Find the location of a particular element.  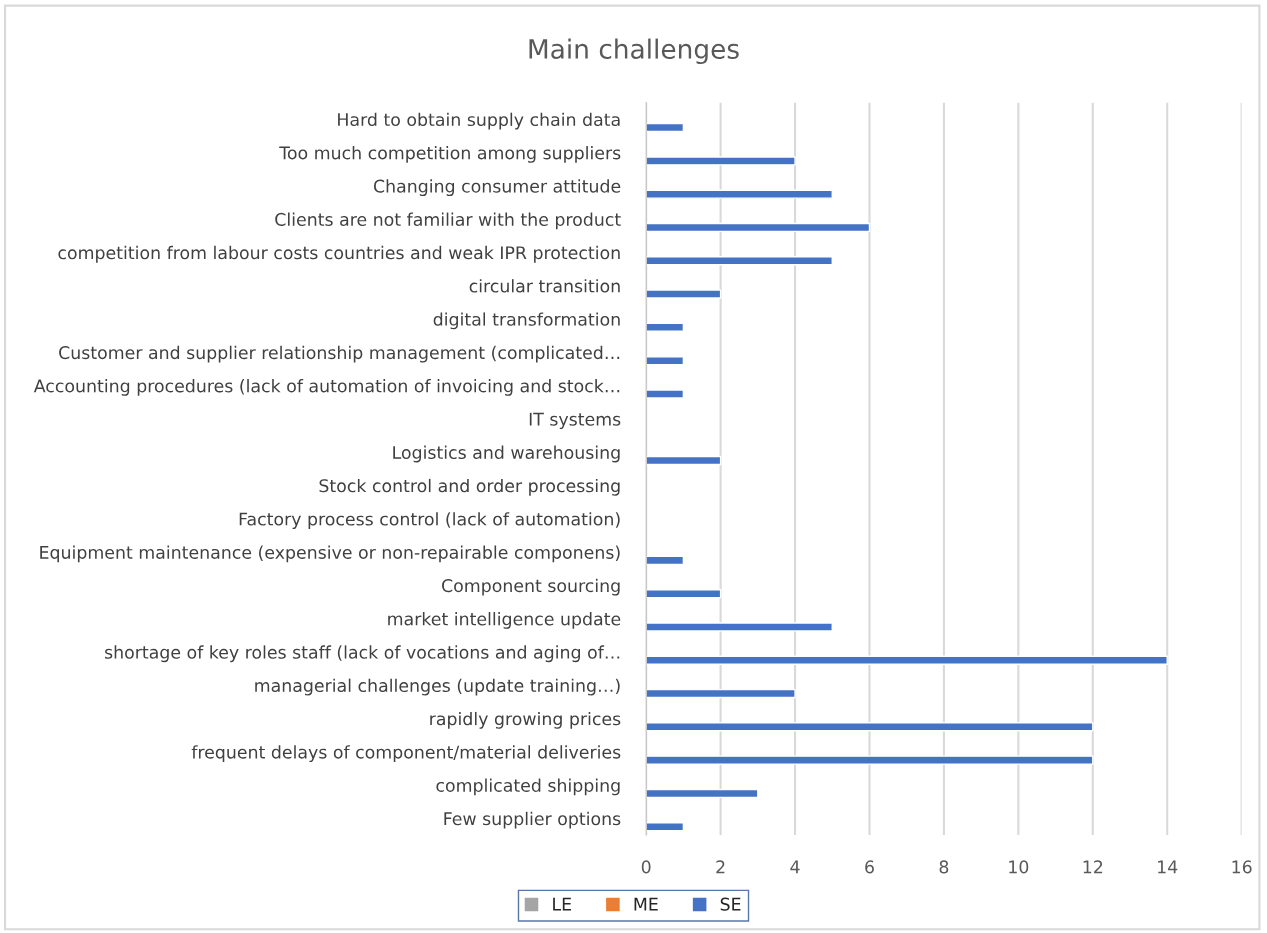

y-tick-label: Too much competition among suppliers is located at coordinates (450, 154).